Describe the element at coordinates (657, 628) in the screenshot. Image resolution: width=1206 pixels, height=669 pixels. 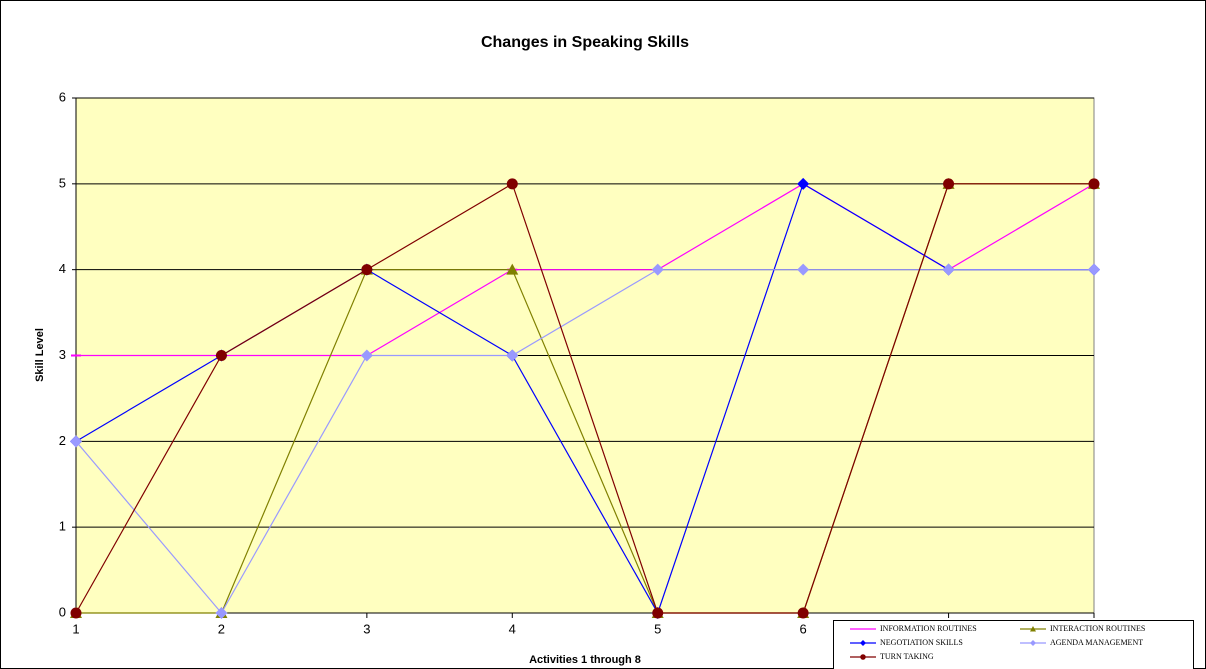
I see `x-tick-label: 5` at that location.